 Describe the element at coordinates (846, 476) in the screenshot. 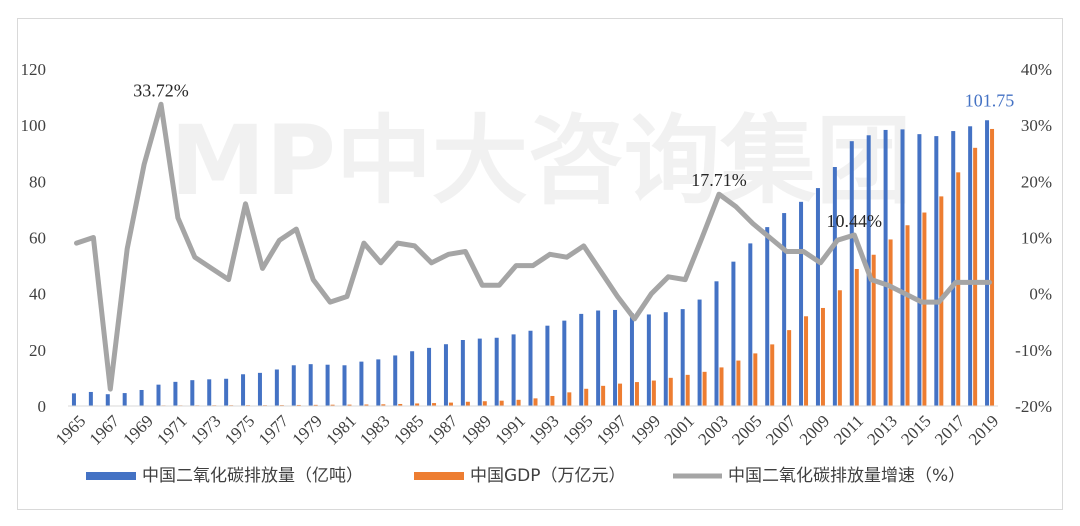

I see `legend-label-growth: 中国二氧化碳排放量增速（%）` at that location.